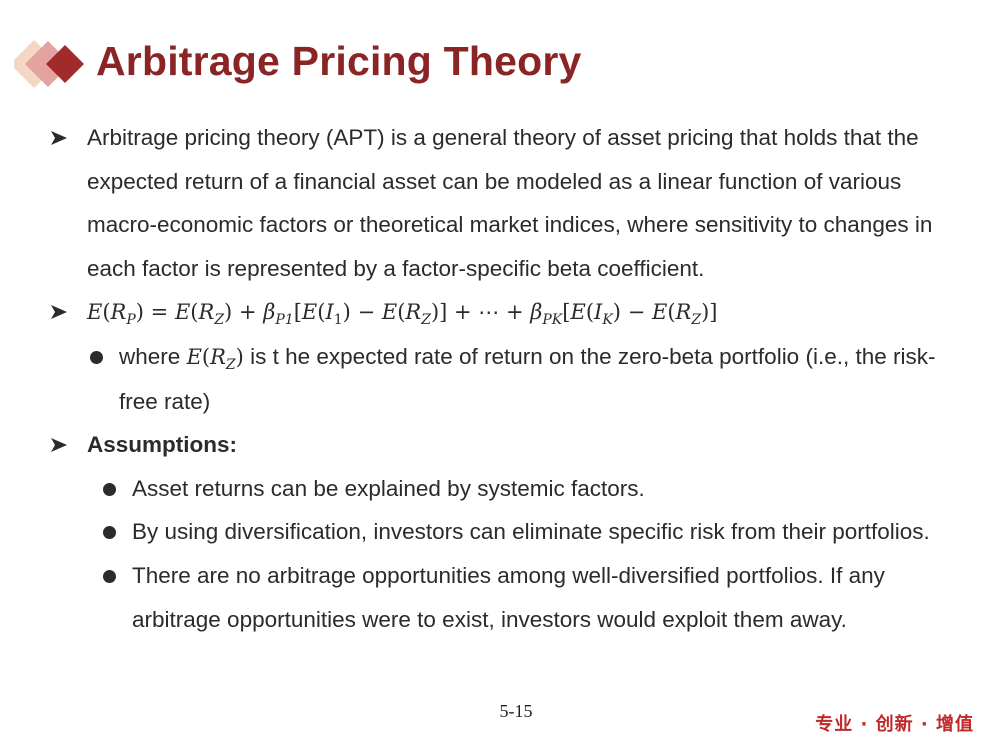 The image size is (1008, 740). Describe the element at coordinates (215, 358) in the screenshot. I see `zero-beta-return-symbol: E(RZ)` at that location.